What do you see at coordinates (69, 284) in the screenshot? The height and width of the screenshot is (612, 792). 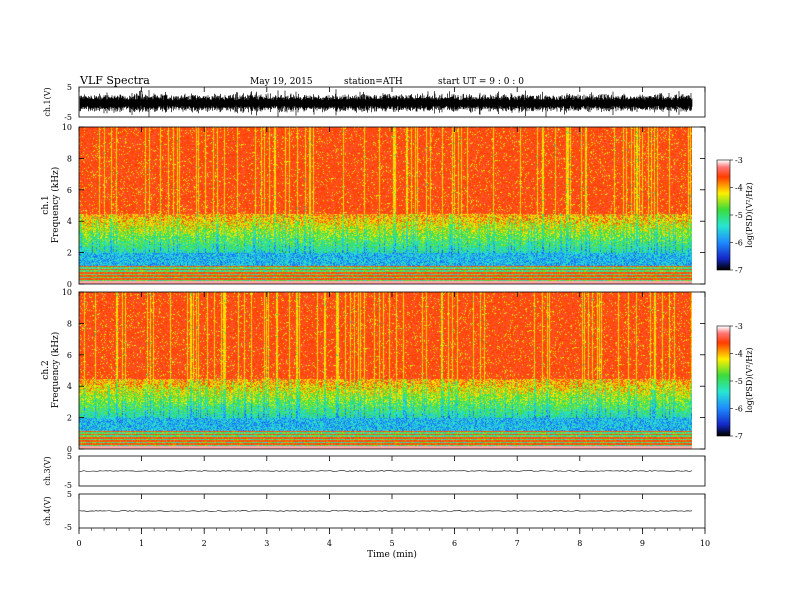 I see `ch1-freq-ytick-label: 0` at bounding box center [69, 284].